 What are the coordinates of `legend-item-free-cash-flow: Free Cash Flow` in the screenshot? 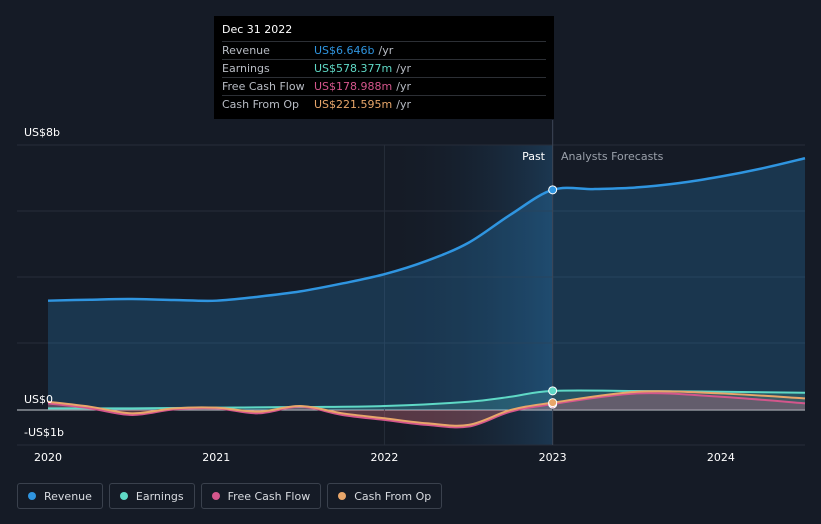 It's located at (261, 496).